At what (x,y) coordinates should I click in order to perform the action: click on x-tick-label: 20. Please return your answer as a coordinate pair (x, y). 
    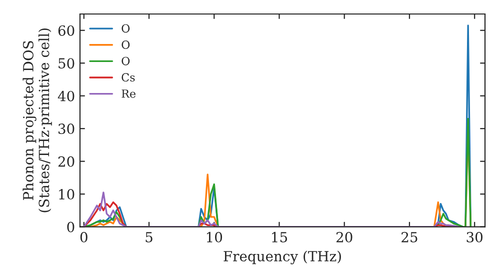
    Looking at the image, I should click on (344, 237).